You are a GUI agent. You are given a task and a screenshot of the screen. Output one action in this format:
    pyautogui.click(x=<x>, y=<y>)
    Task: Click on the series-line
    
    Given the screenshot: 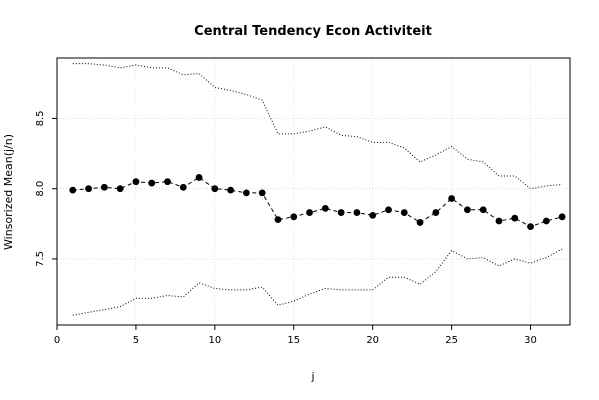 What is the action you would take?
    pyautogui.click(x=317, y=282)
    